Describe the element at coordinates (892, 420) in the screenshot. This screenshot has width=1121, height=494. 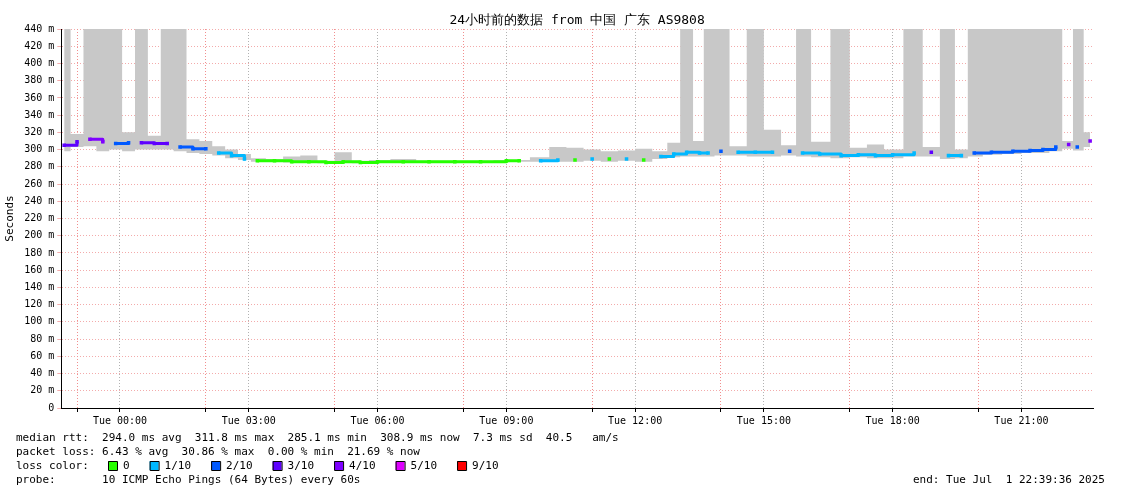
I see `x-tick-label: Tue 18:00` at that location.